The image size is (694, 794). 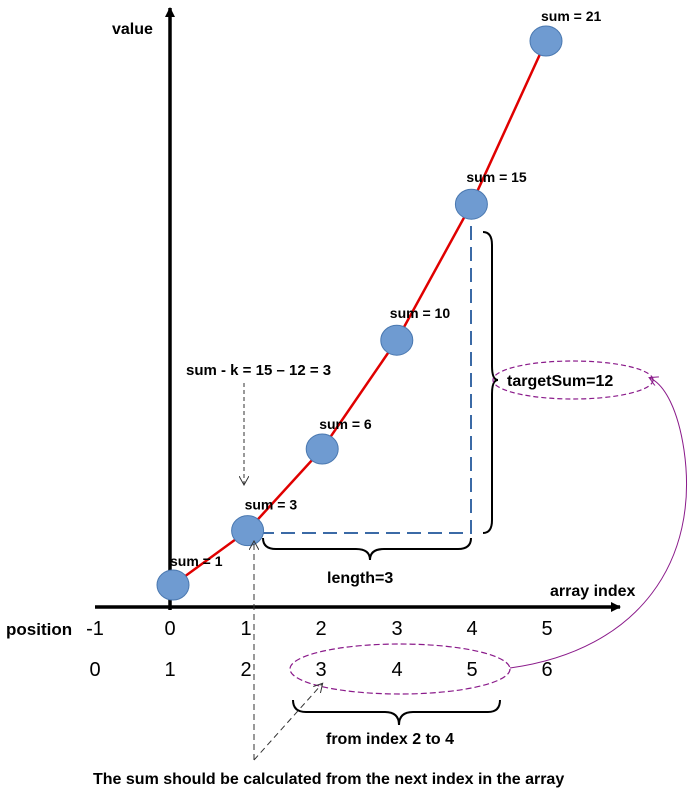 What do you see at coordinates (396, 670) in the screenshot?
I see `index-value: 4` at bounding box center [396, 670].